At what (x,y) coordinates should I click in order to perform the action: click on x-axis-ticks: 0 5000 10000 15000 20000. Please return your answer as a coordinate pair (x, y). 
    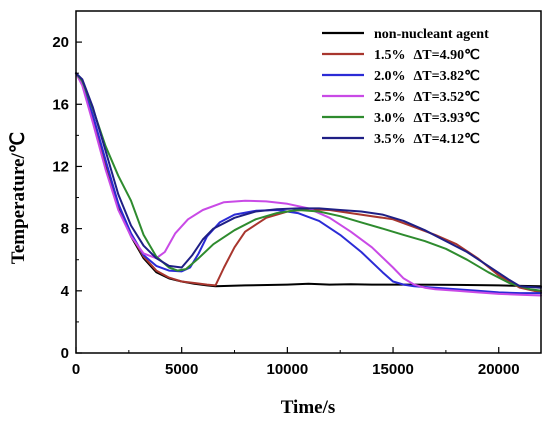
    Looking at the image, I should click on (296, 362).